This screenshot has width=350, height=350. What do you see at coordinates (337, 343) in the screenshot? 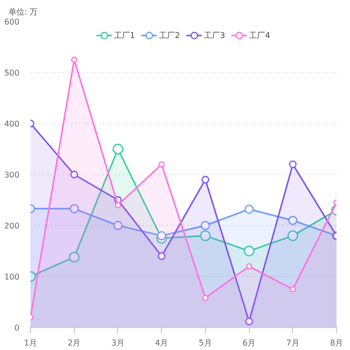
I see `x-tick-label: 8月` at bounding box center [337, 343].